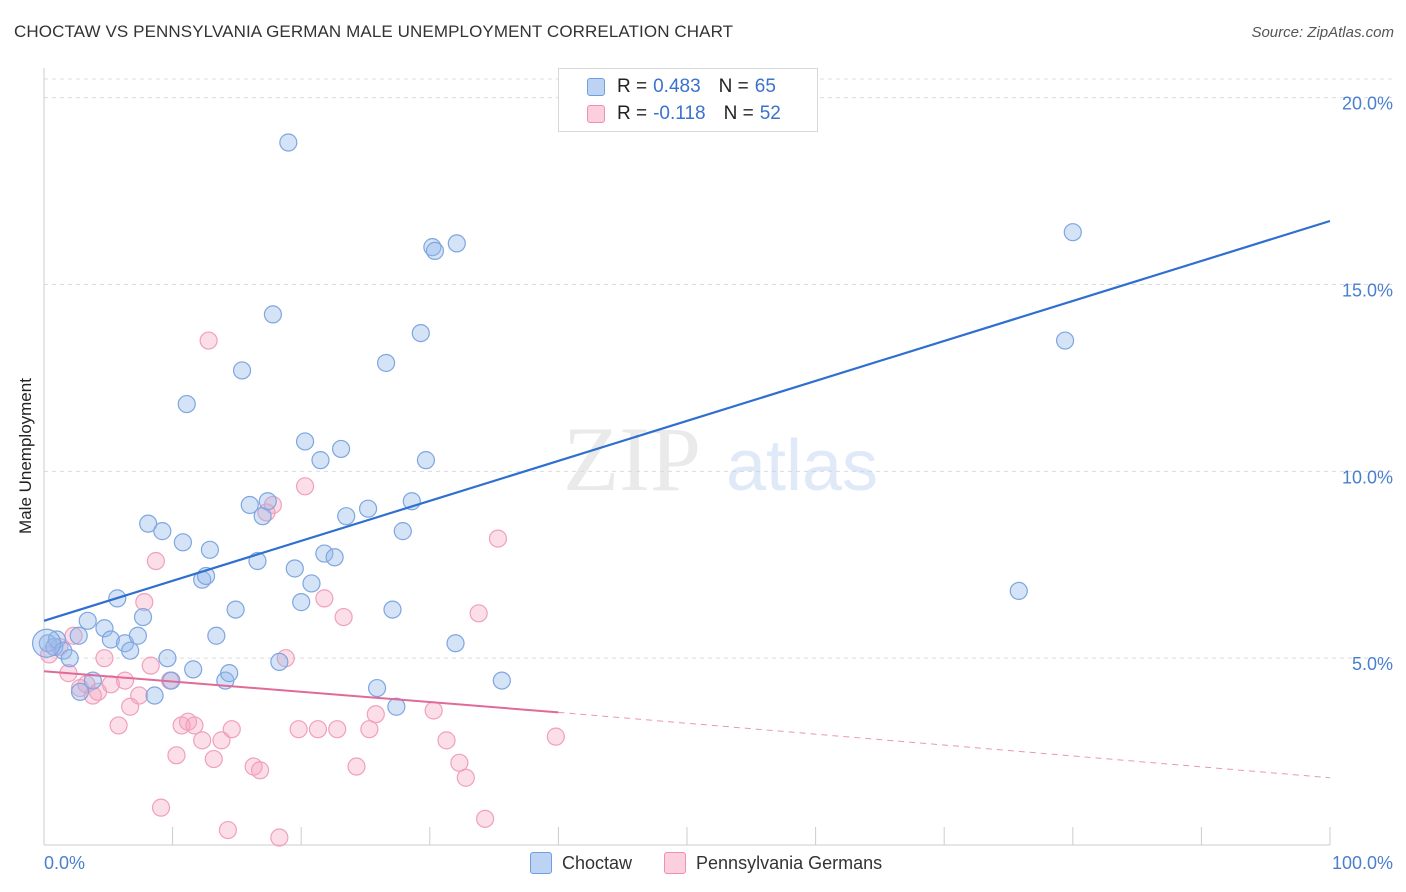  I want to click on y-tick-label: 10.0%, so click(1367, 477).